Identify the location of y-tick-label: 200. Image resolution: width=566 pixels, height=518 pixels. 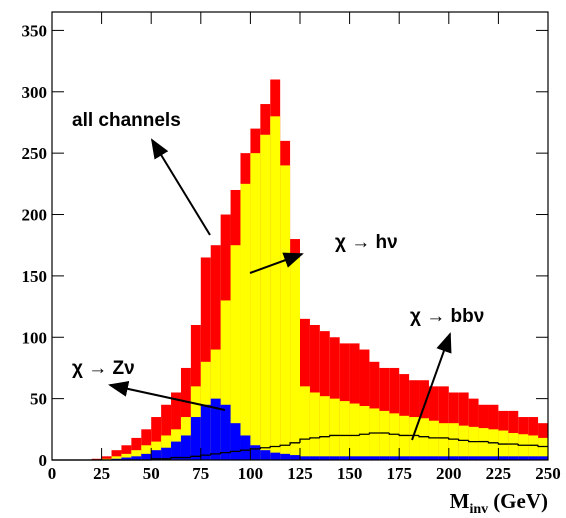
(35, 215).